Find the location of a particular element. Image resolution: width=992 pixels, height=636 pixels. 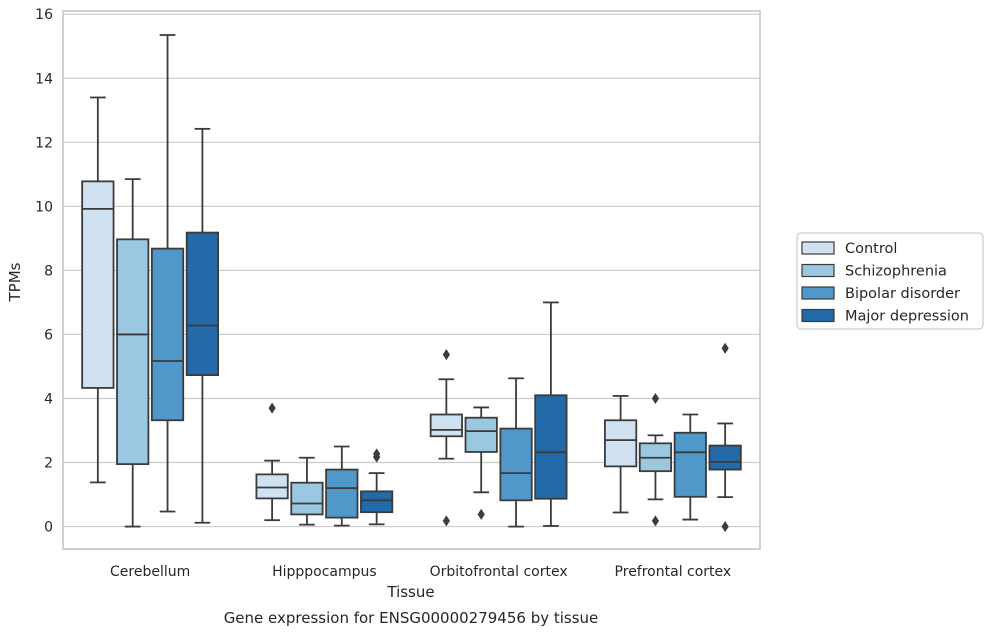

legend-box is located at coordinates (890, 281).